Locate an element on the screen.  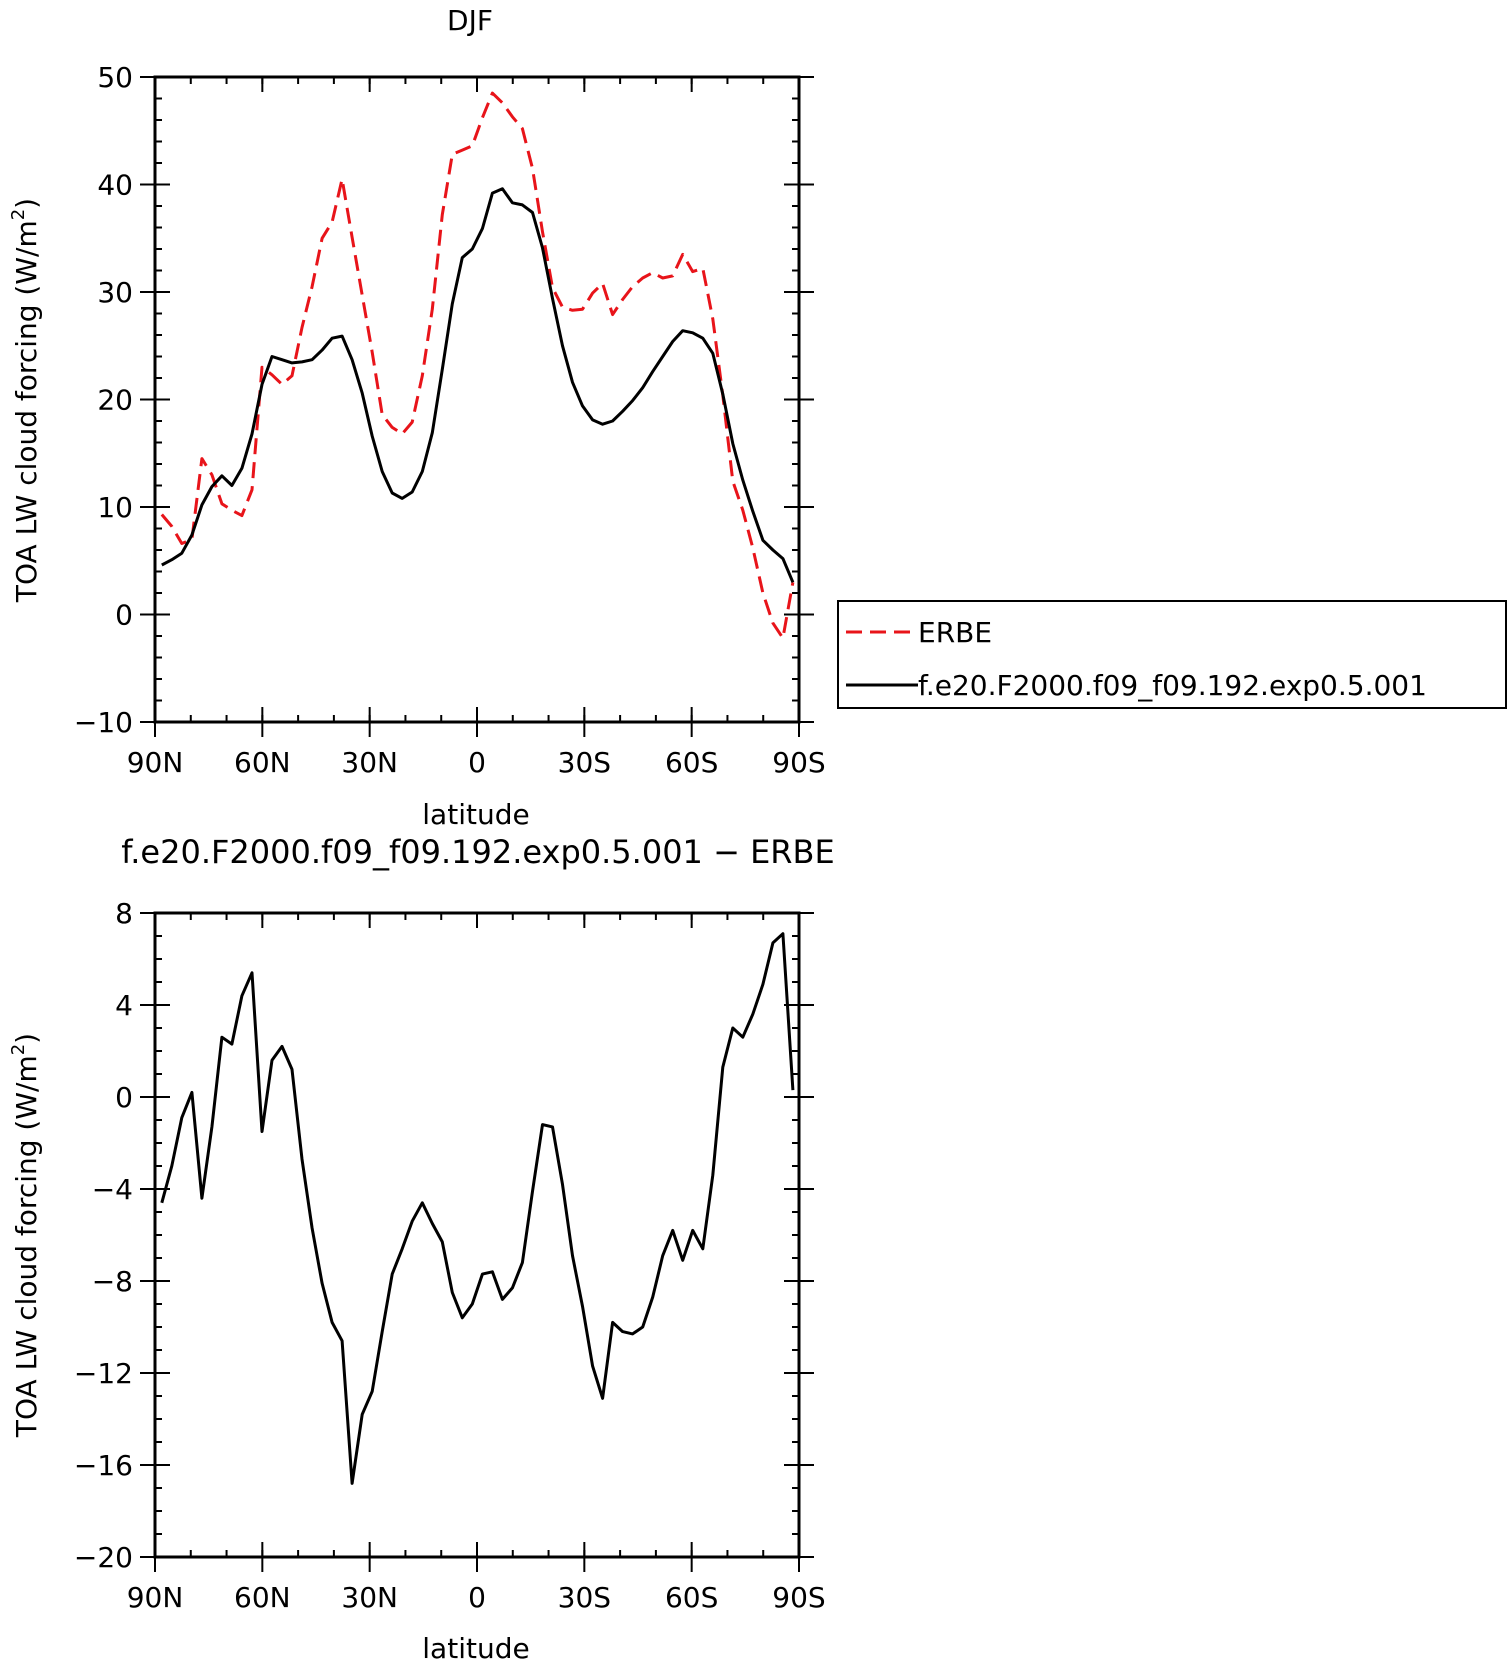
series-line-erbe is located at coordinates (477, 365).